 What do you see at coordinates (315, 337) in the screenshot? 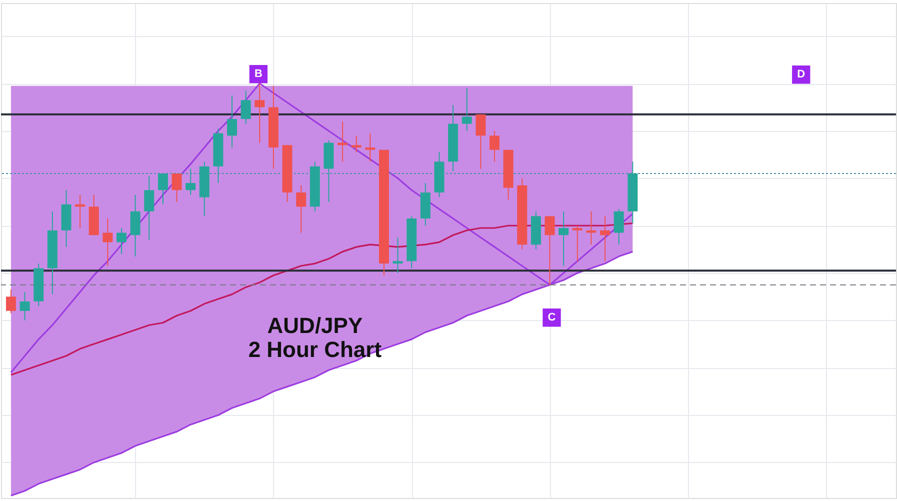
I see `text: AUD/JPY 2 Hour Chart` at bounding box center [315, 337].